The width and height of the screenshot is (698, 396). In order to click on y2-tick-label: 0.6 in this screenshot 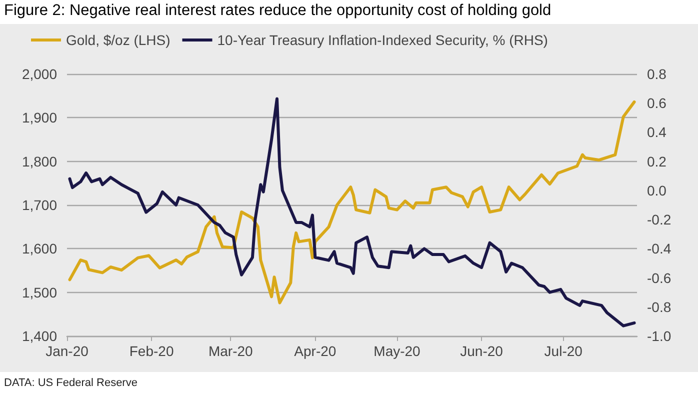, I will do `click(657, 103)`.